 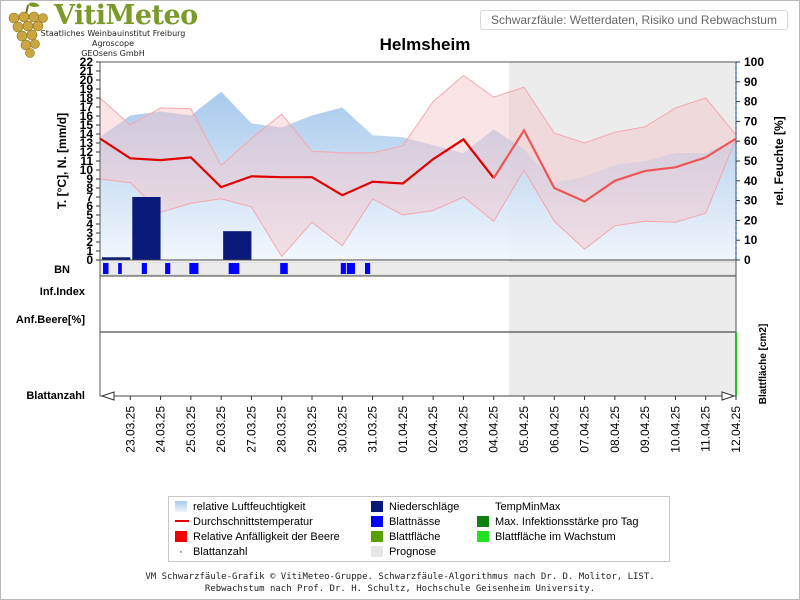 I want to click on ytick-left-label-17: 17, so click(x=87, y=107).